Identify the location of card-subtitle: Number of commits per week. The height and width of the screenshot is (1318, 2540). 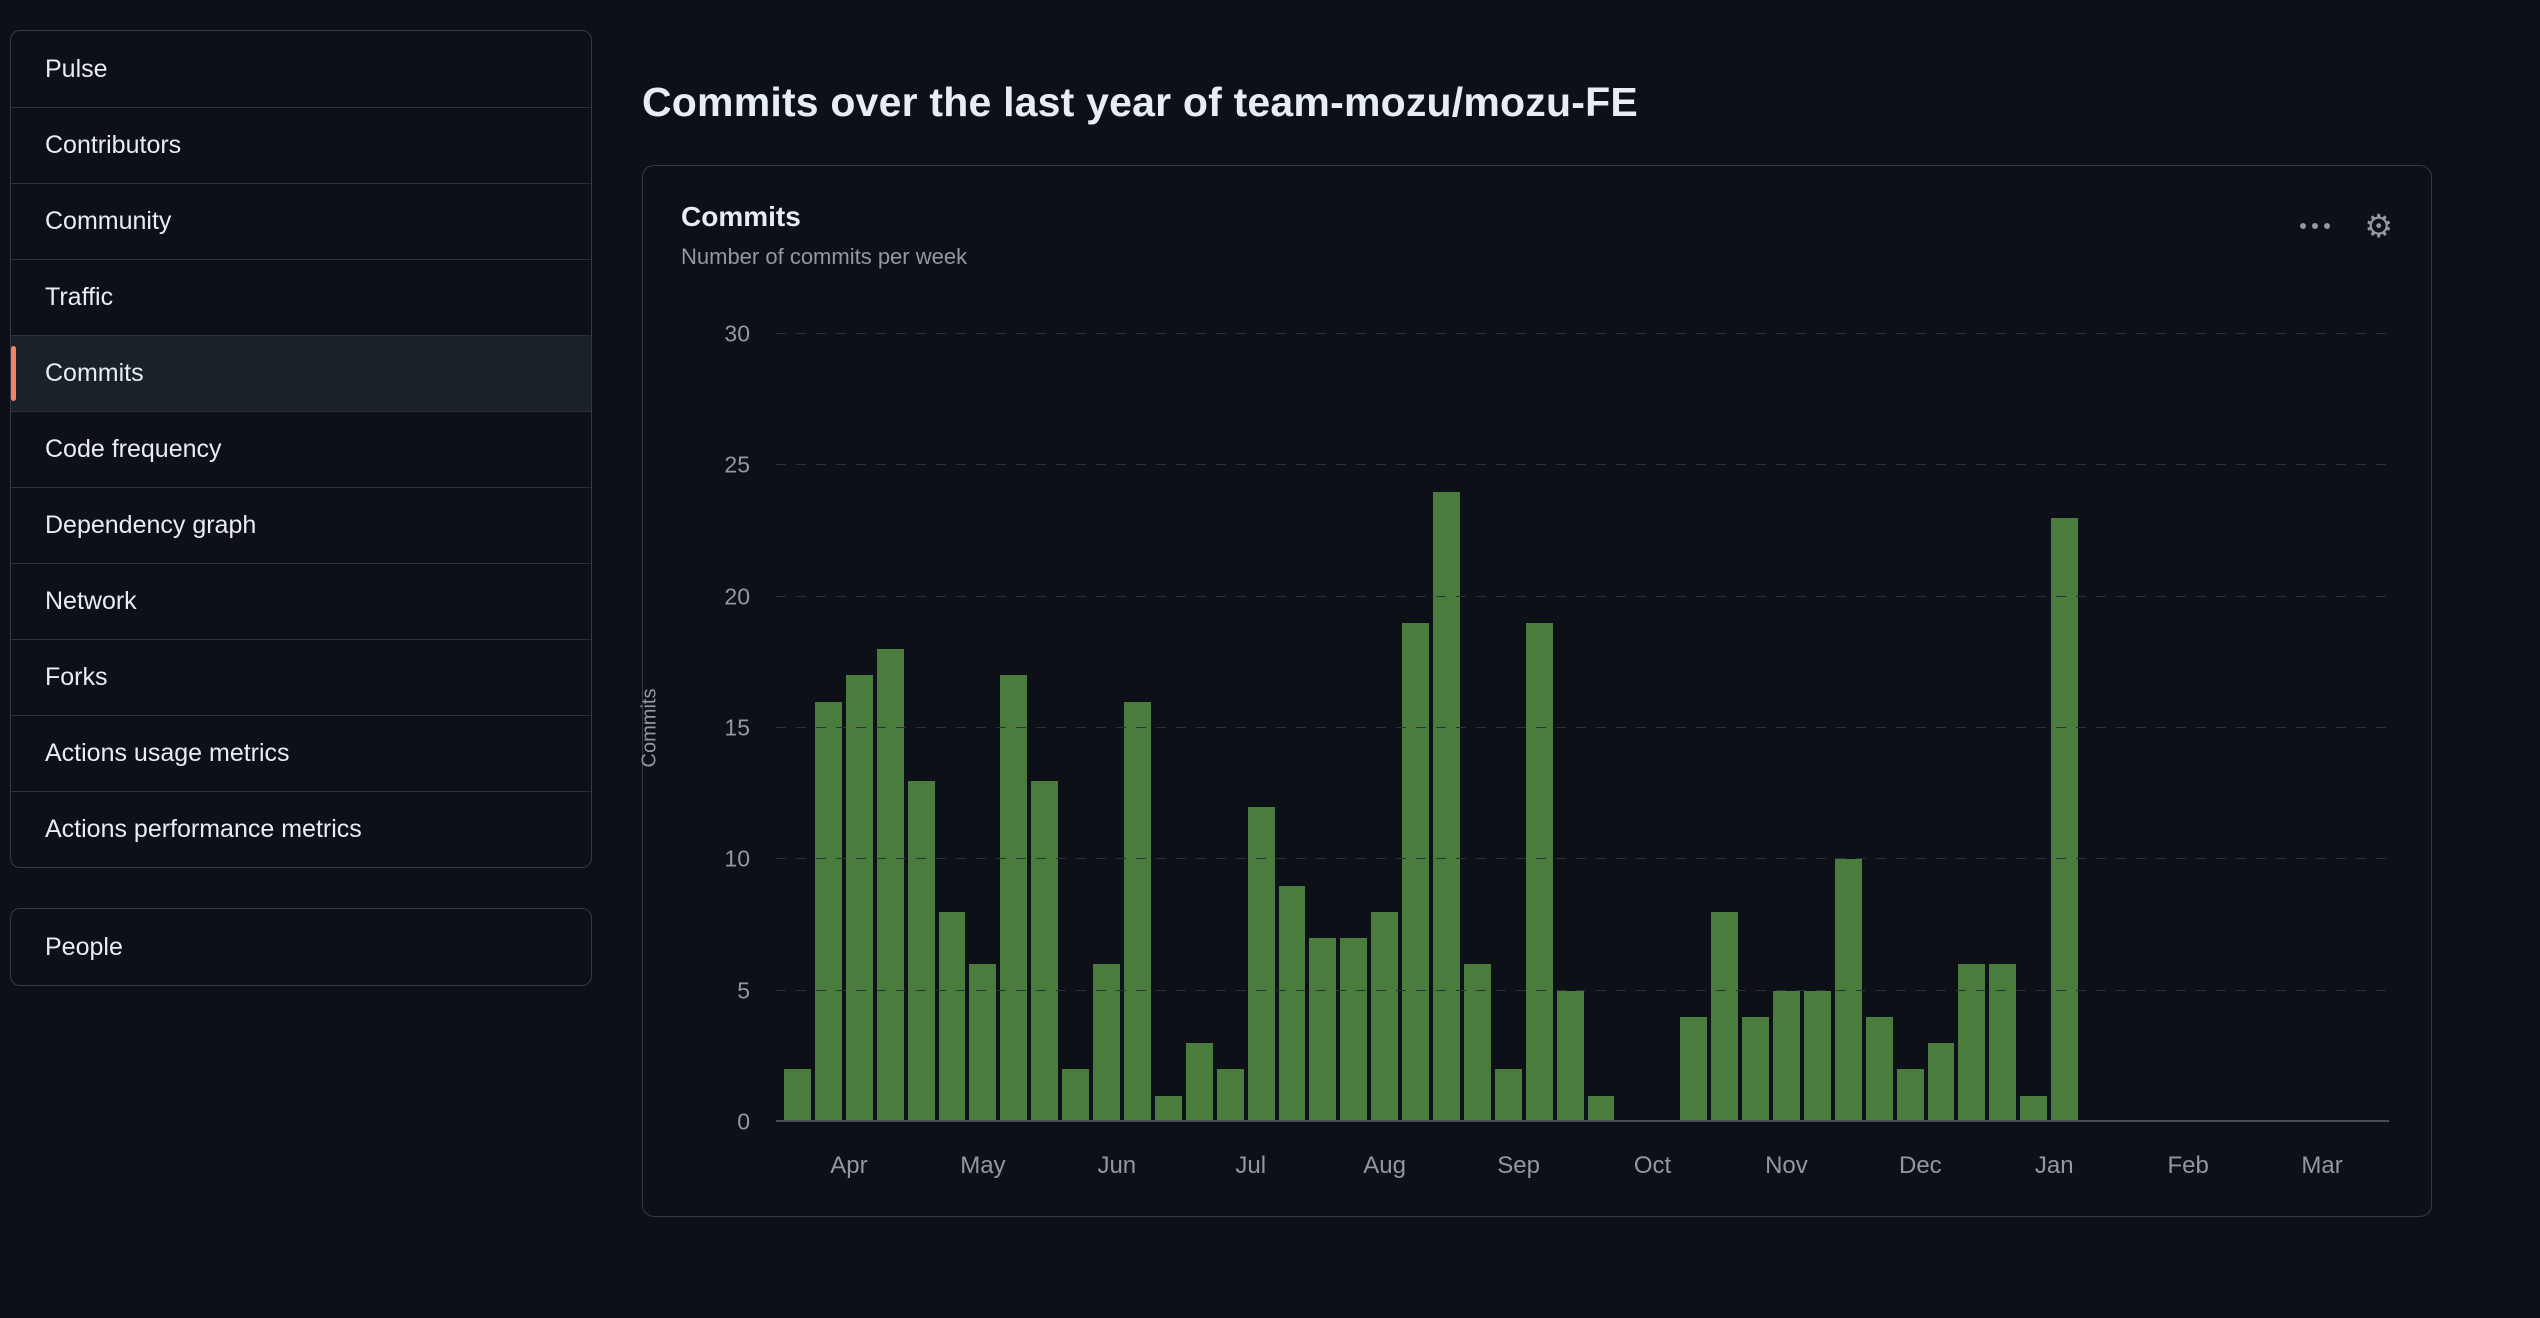
(824, 256).